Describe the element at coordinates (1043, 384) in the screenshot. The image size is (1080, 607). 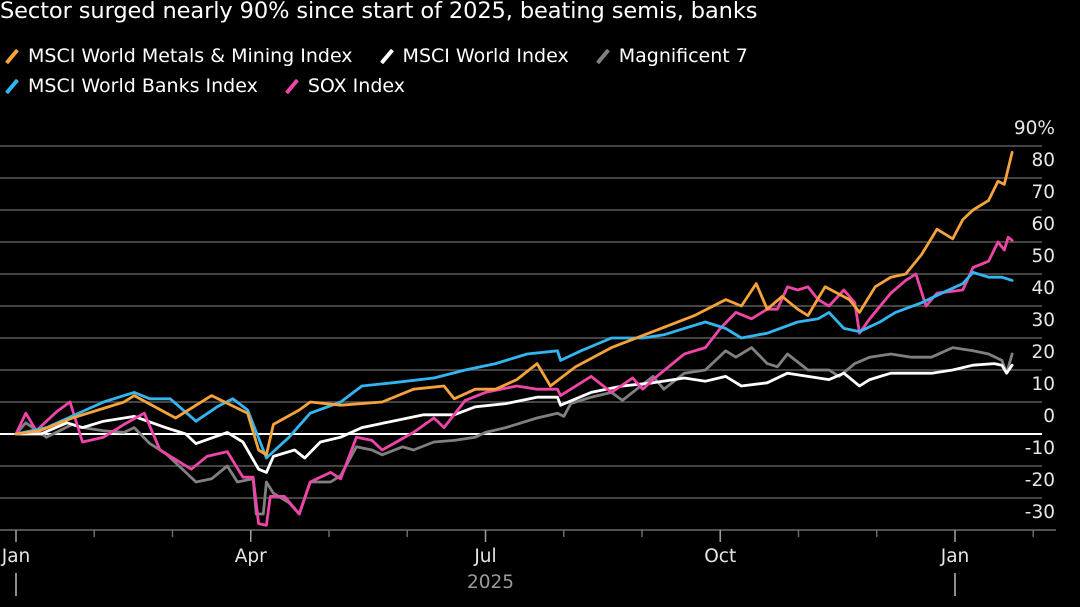
I see `y-tick-label: 10` at that location.